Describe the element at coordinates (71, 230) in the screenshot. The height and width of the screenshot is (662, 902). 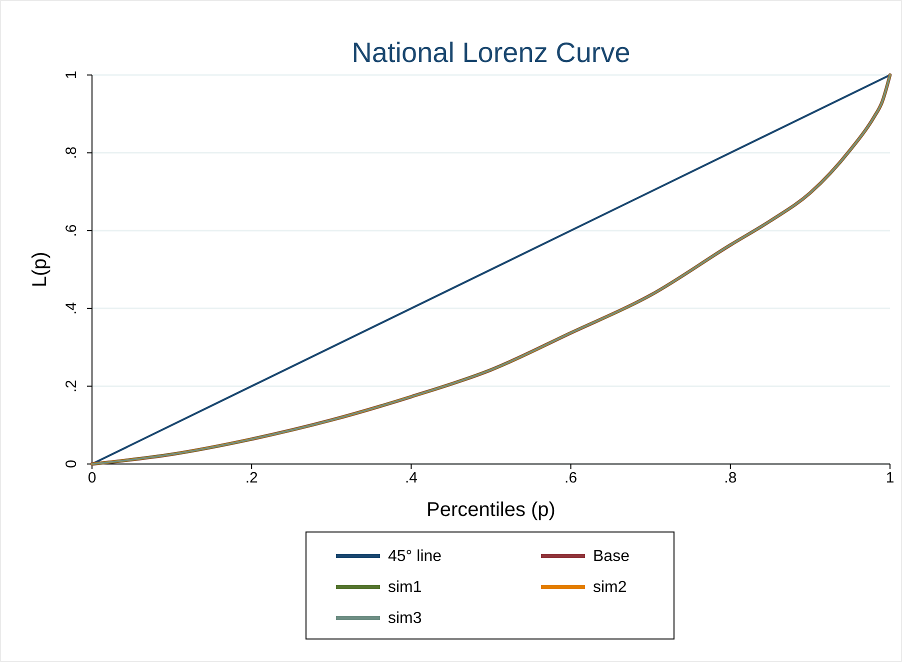
I see `y-tick-label: .6` at that location.